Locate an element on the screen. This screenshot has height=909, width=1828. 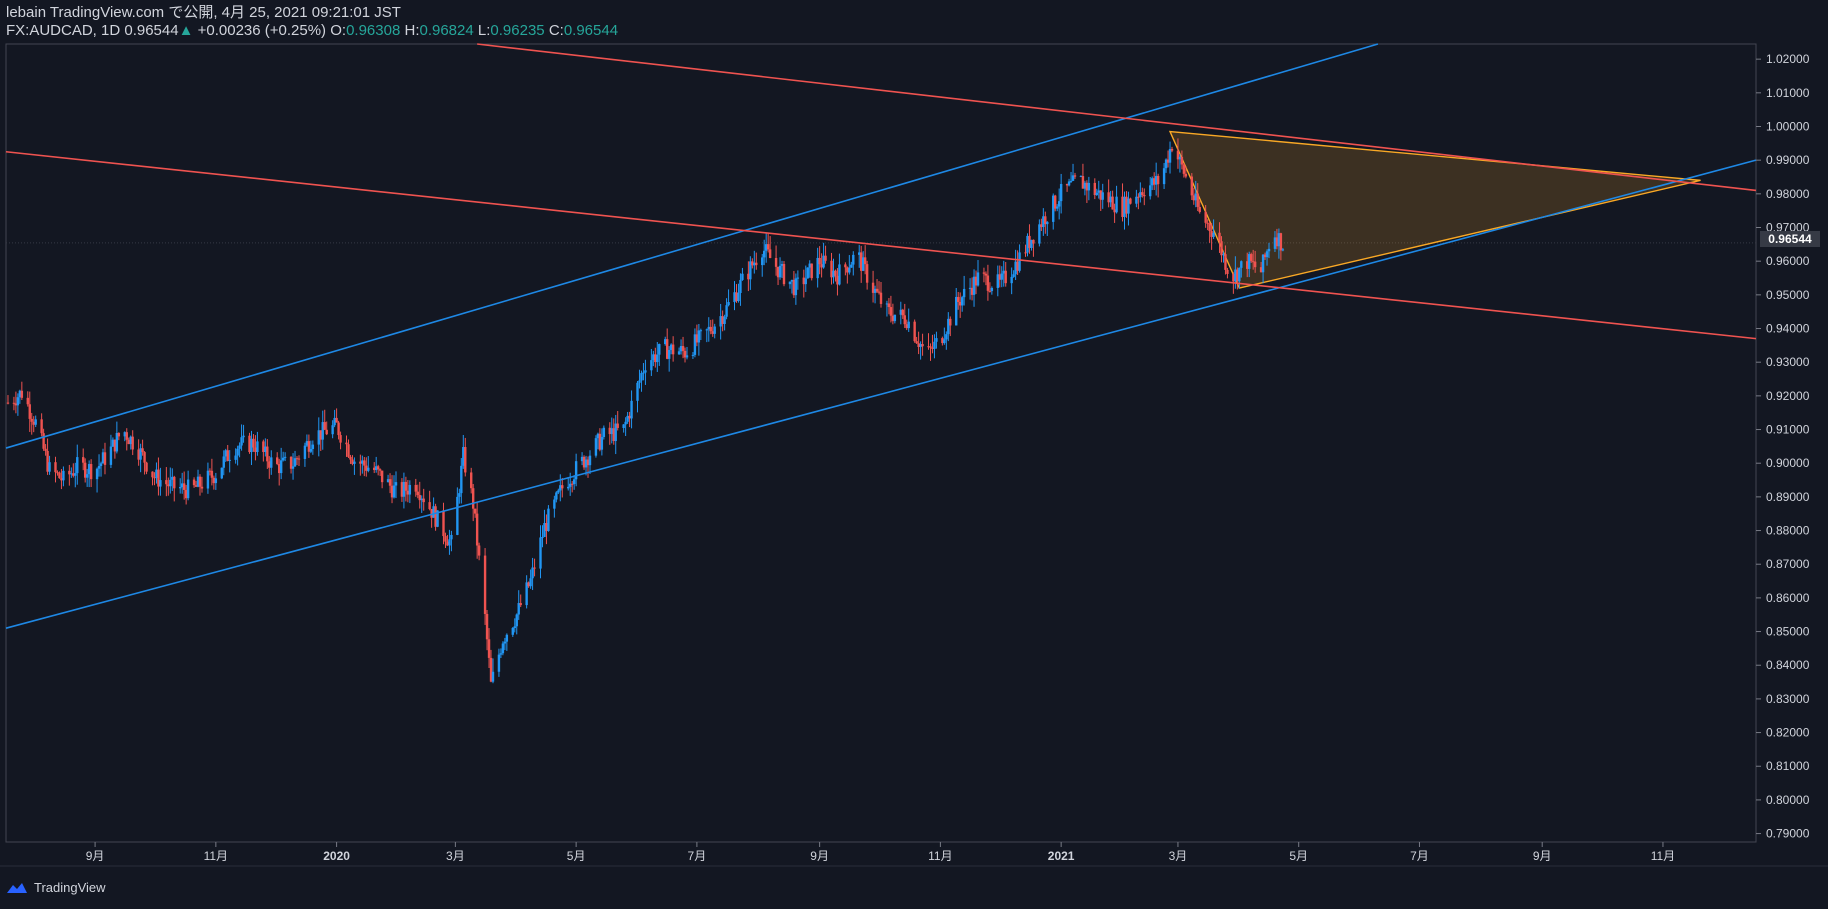
x-tick-label: 9月 is located at coordinates (95, 856).